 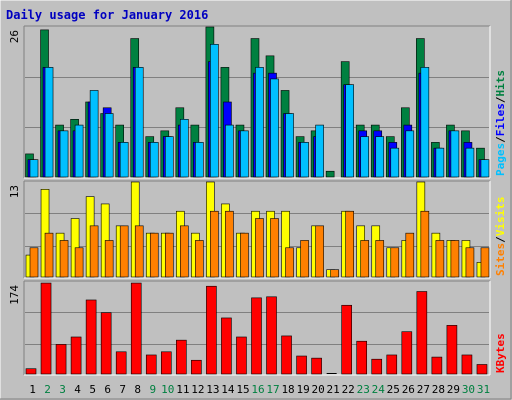 I want to click on day-label-17: 17, so click(x=272, y=389).